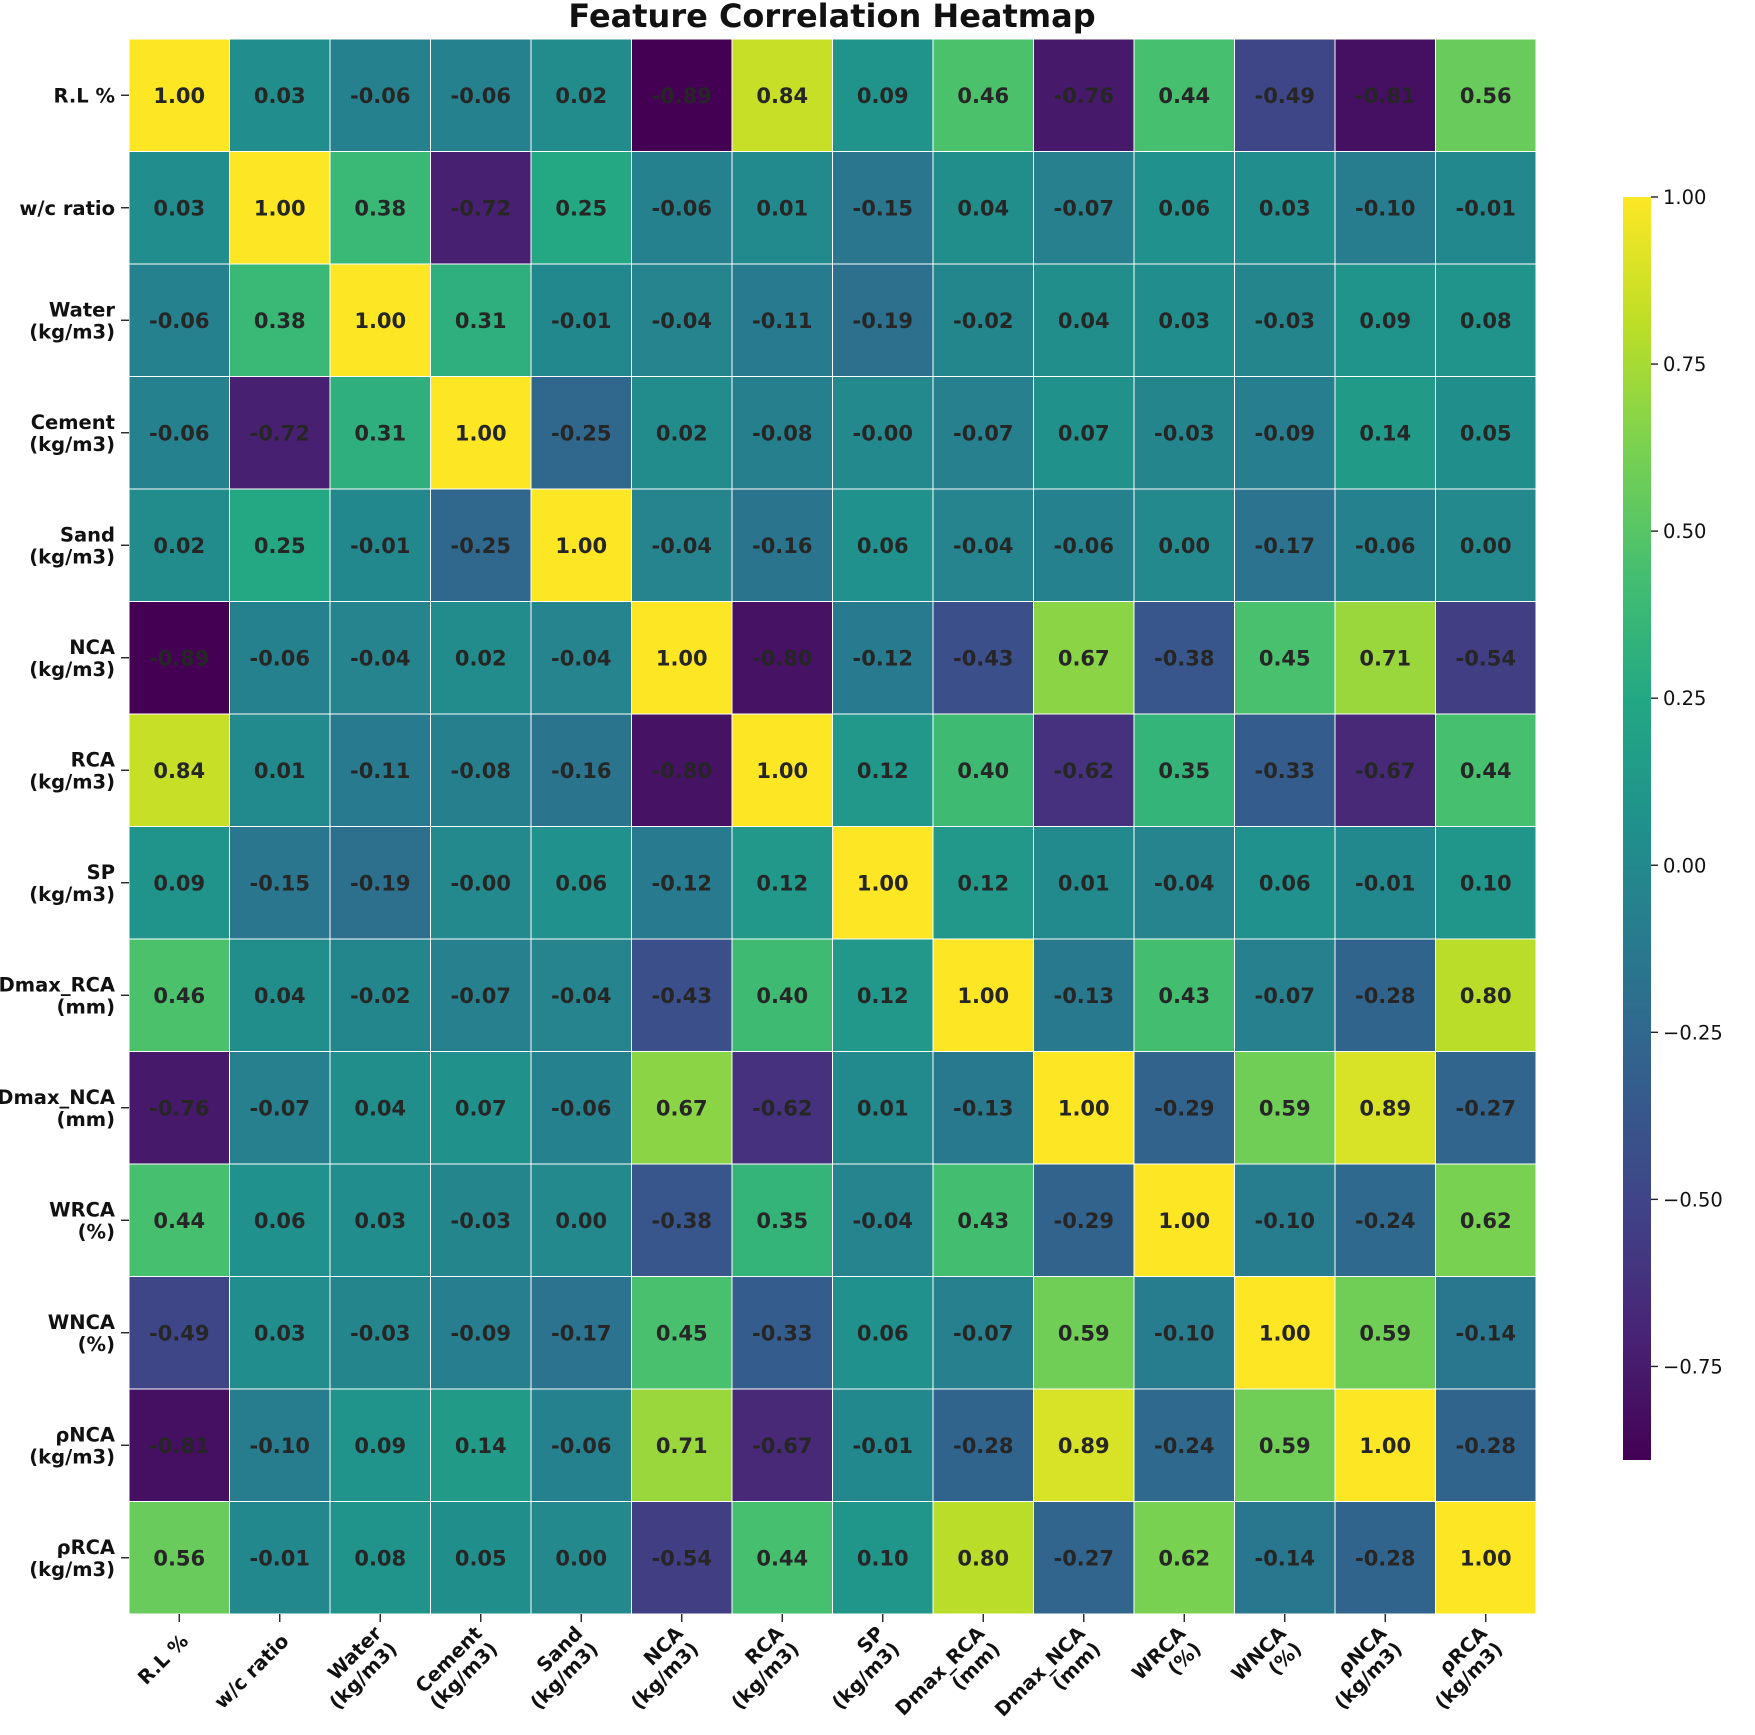 The image size is (1755, 1735). I want to click on x-tick-label-group: Water(kg/m3), so click(355, 1667).